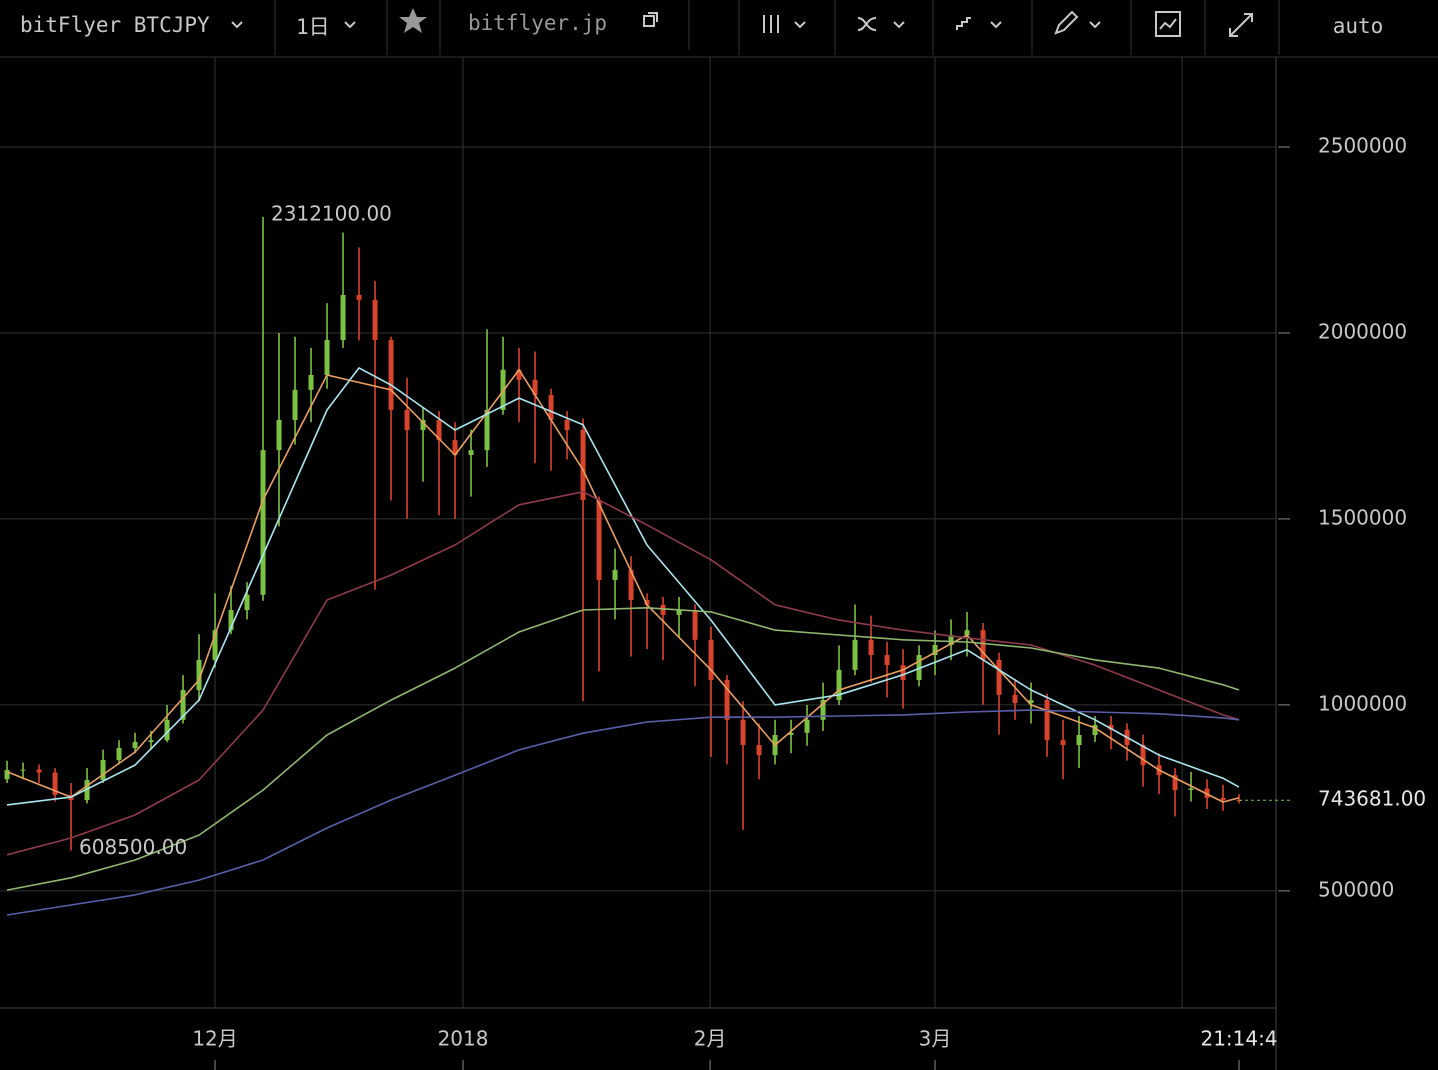  I want to click on price-annotation: 608500.00, so click(133, 847).